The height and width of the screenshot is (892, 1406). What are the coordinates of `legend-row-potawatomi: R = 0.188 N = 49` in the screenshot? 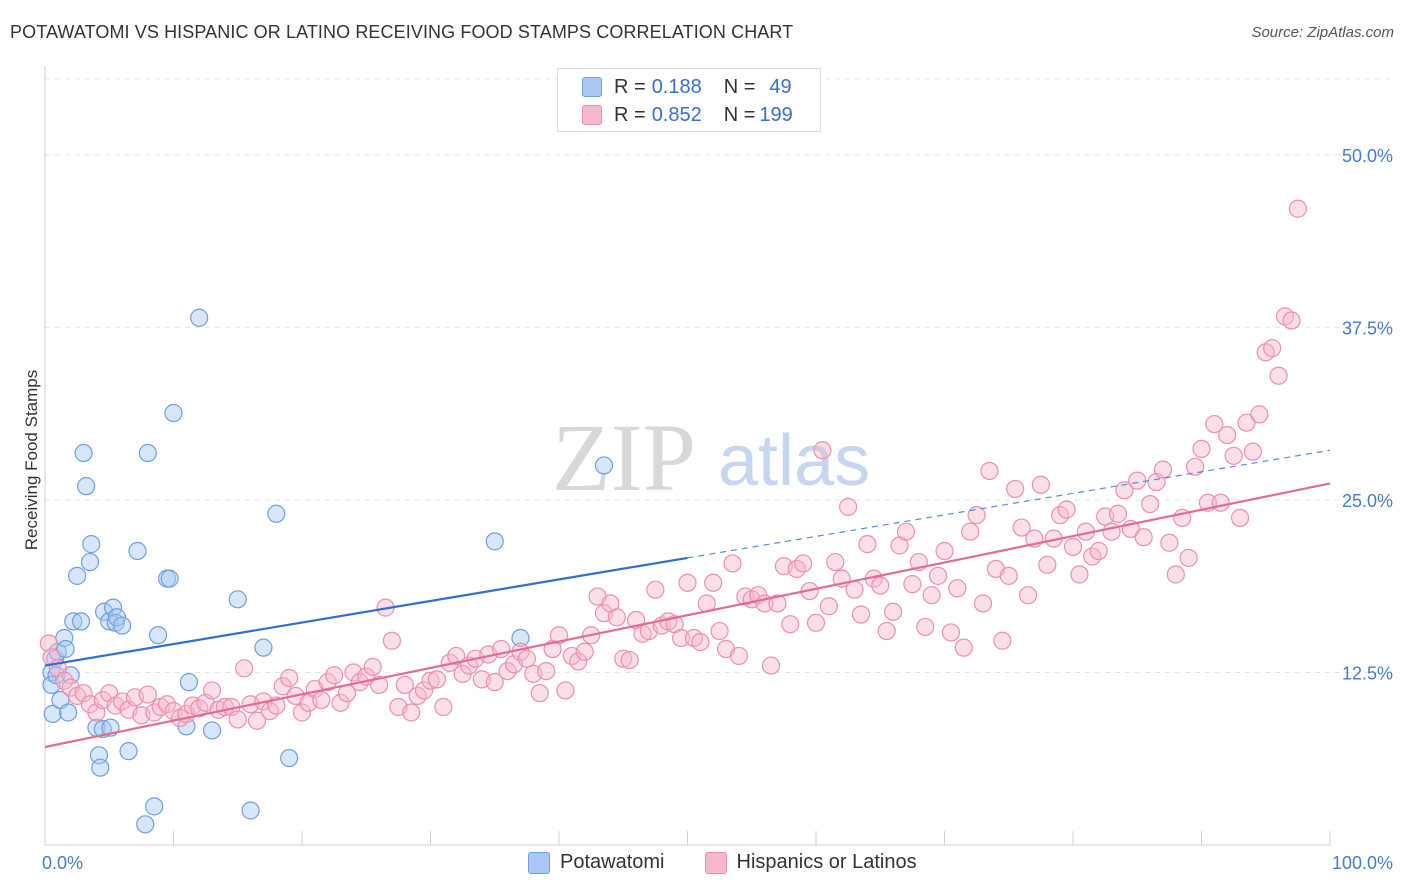 It's located at (687, 87).